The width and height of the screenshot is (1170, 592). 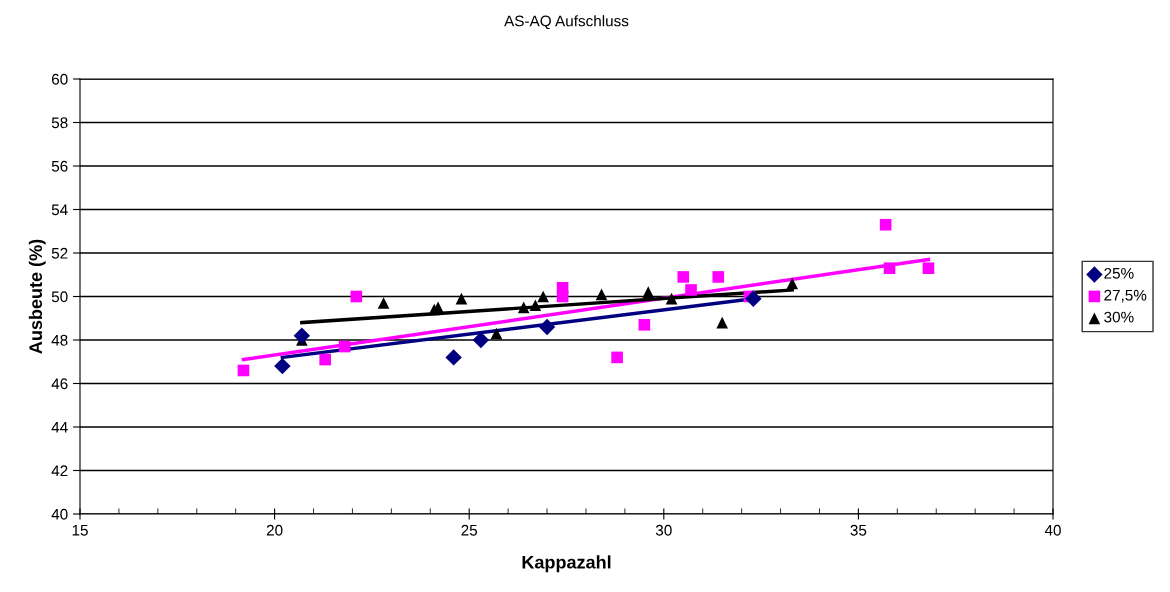 What do you see at coordinates (1125, 296) in the screenshot?
I see `legend-label: 27,5%` at bounding box center [1125, 296].